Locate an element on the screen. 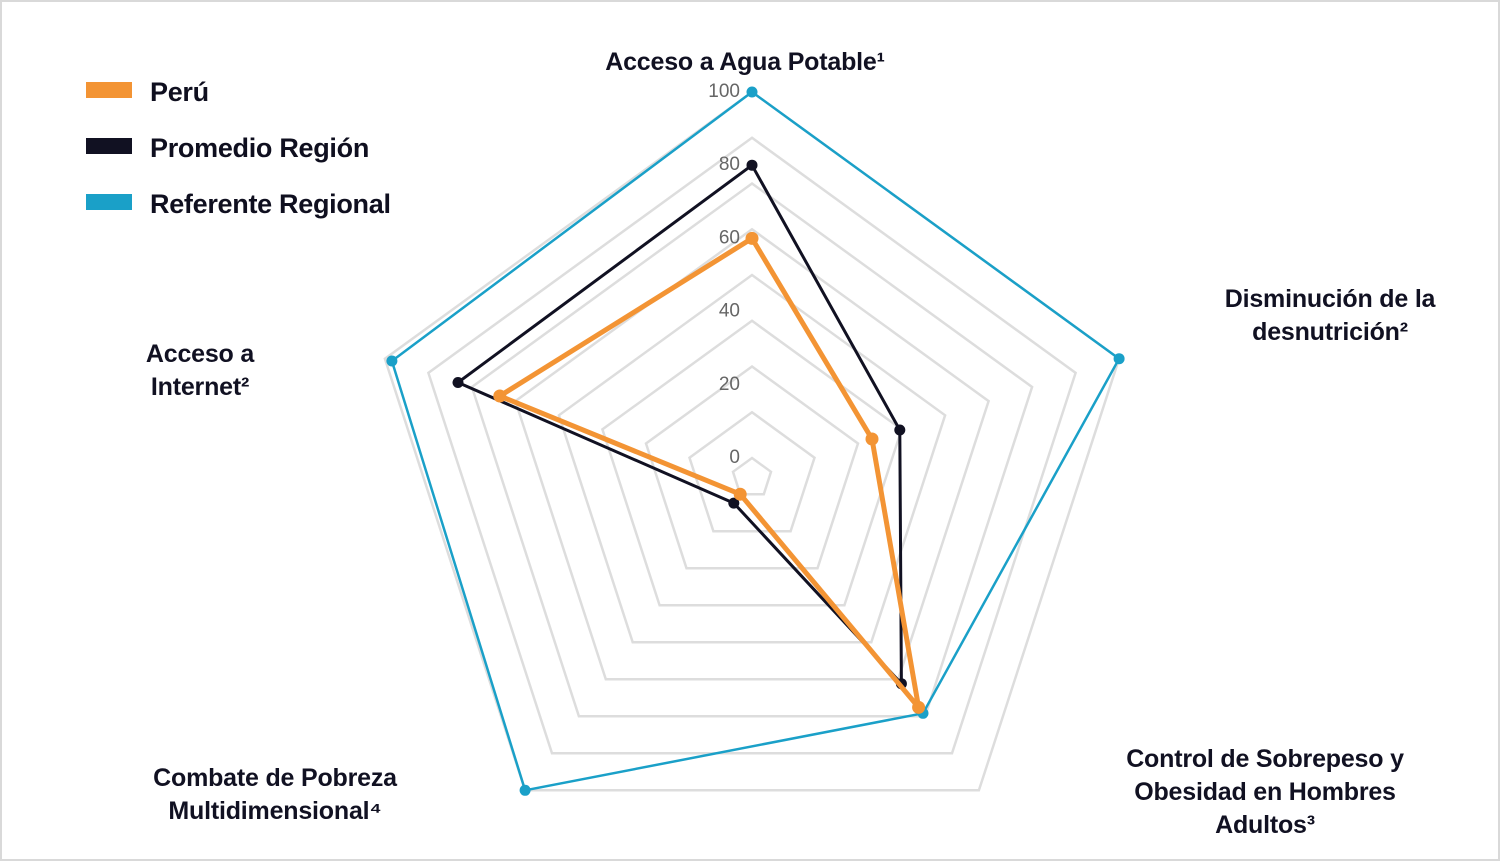 This screenshot has height=865, width=1504. axis-label-internet-line-2: Internet² is located at coordinates (200, 387).